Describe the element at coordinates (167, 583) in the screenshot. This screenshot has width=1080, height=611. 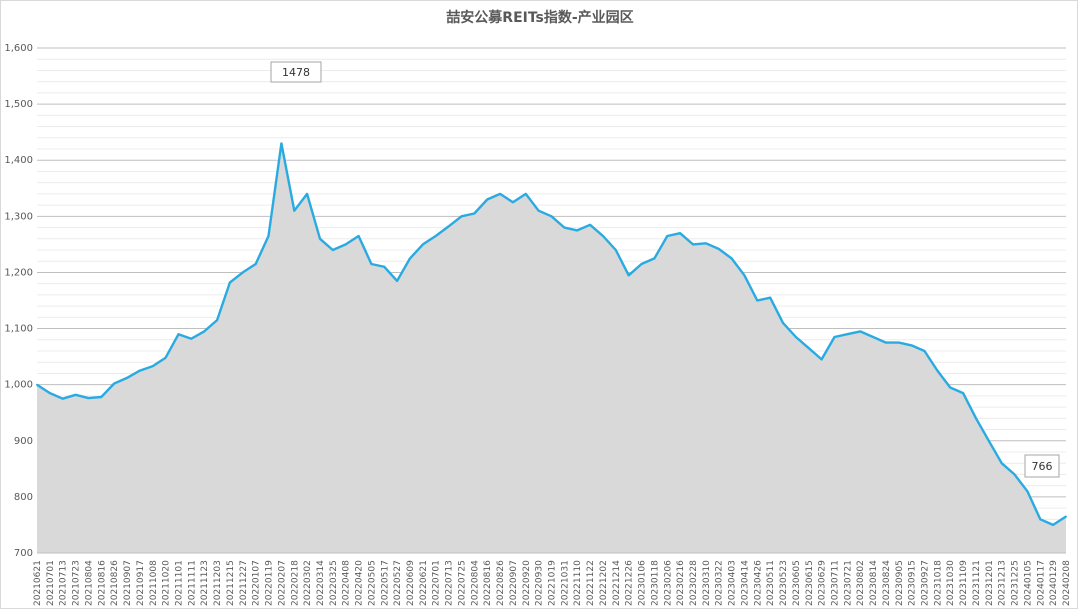
I see `x-tick-label: 20211020` at that location.